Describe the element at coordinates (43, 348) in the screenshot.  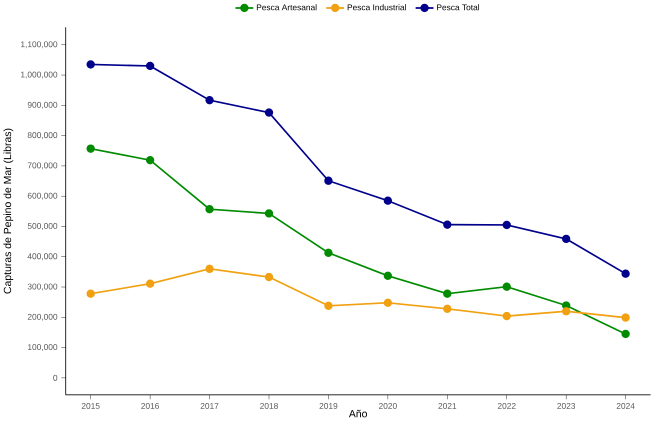
I see `y-tick-label: 100,000` at that location.